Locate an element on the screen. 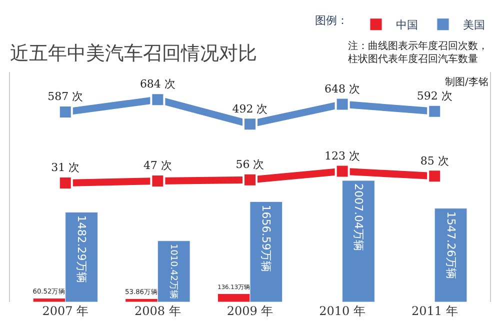 This screenshot has height=330, width=500. data-label: 587 次 is located at coordinates (66, 97).